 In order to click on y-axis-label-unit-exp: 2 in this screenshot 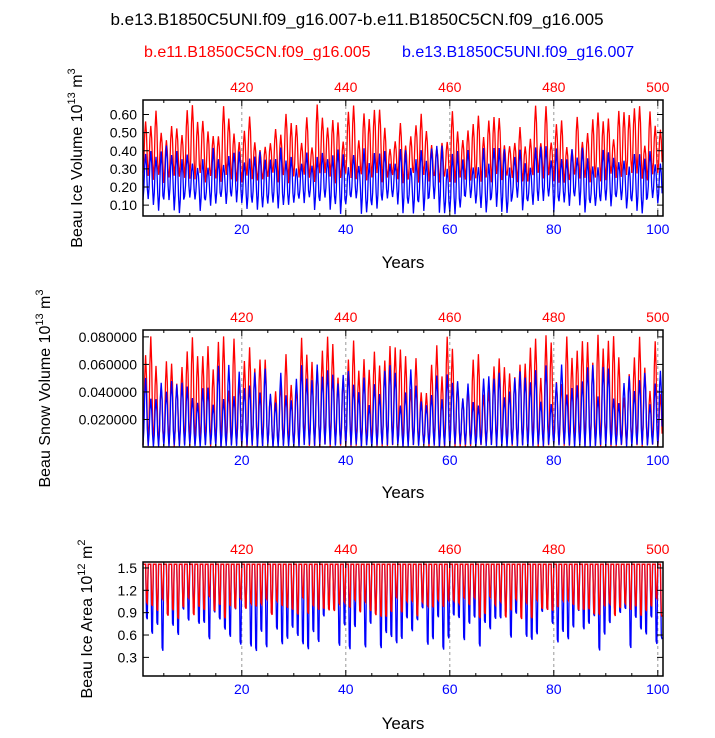, I will do `click(82, 543)`.